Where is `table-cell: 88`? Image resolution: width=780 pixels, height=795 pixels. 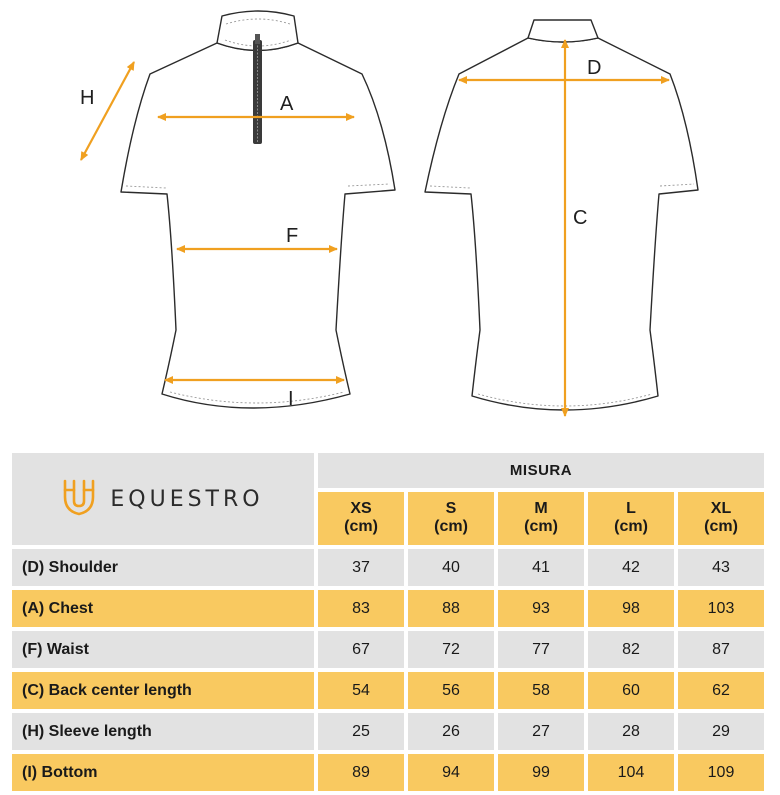
table-cell: 88 is located at coordinates (451, 608).